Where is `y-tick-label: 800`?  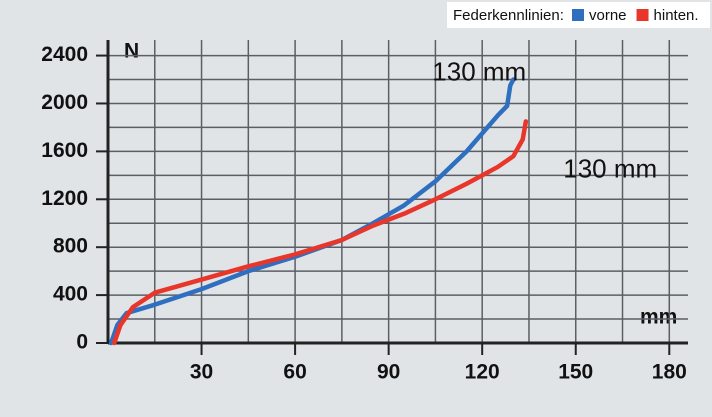 y-tick-label: 800 is located at coordinates (70, 246).